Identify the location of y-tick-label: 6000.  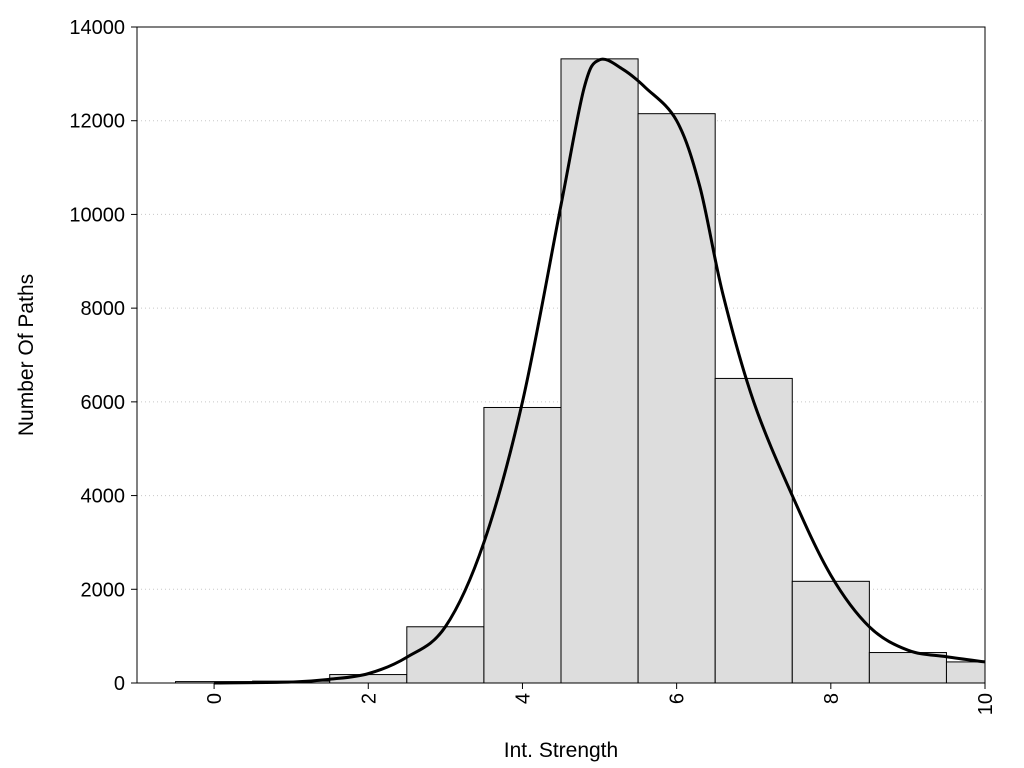
(103, 403).